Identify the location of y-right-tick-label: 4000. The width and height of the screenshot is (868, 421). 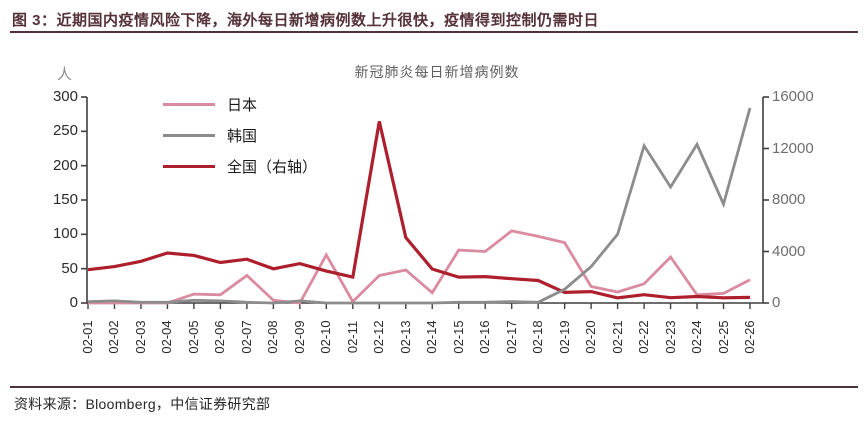
(789, 251).